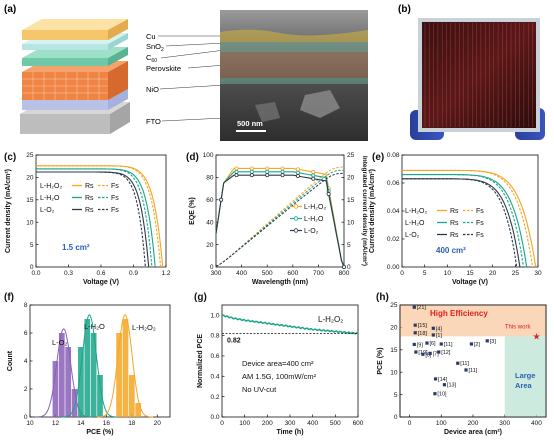  What do you see at coordinates (163, 79) in the screenshot?
I see `layer-labels: Cu SnO2 C60 Perovskite NiO FTO` at bounding box center [163, 79].